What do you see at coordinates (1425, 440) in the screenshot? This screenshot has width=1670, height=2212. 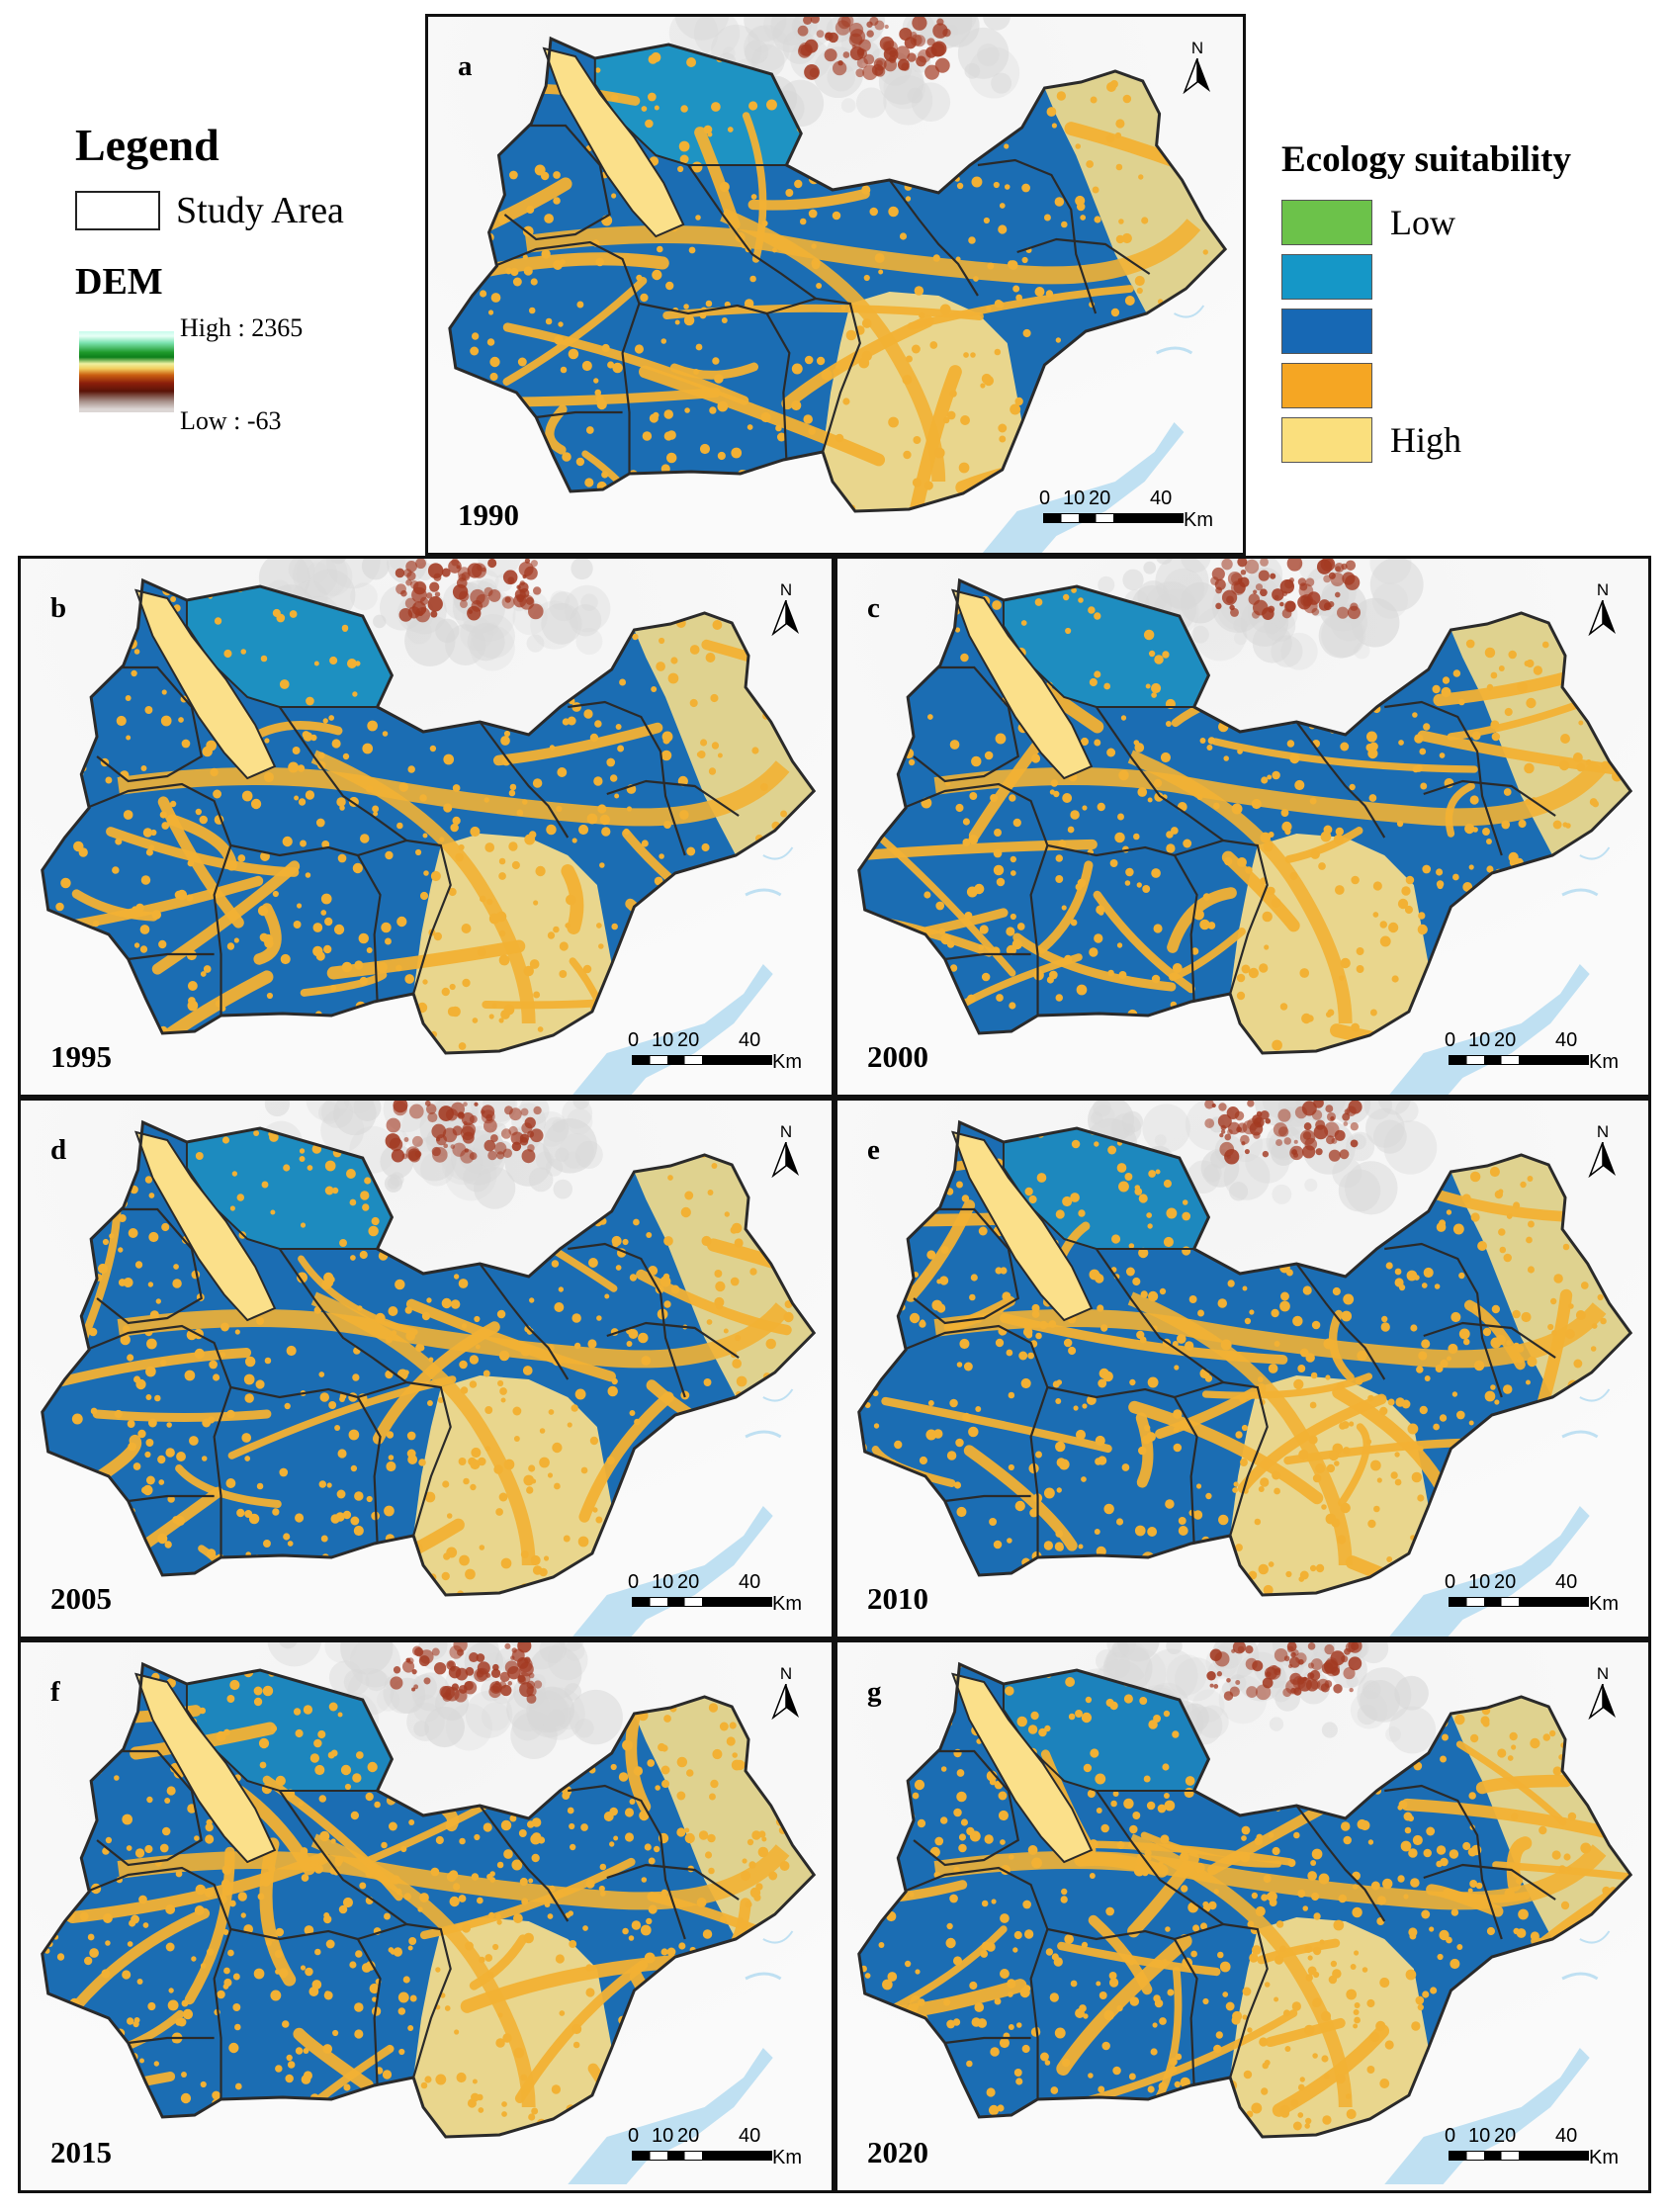 I see `ecology-class-label: High` at bounding box center [1425, 440].